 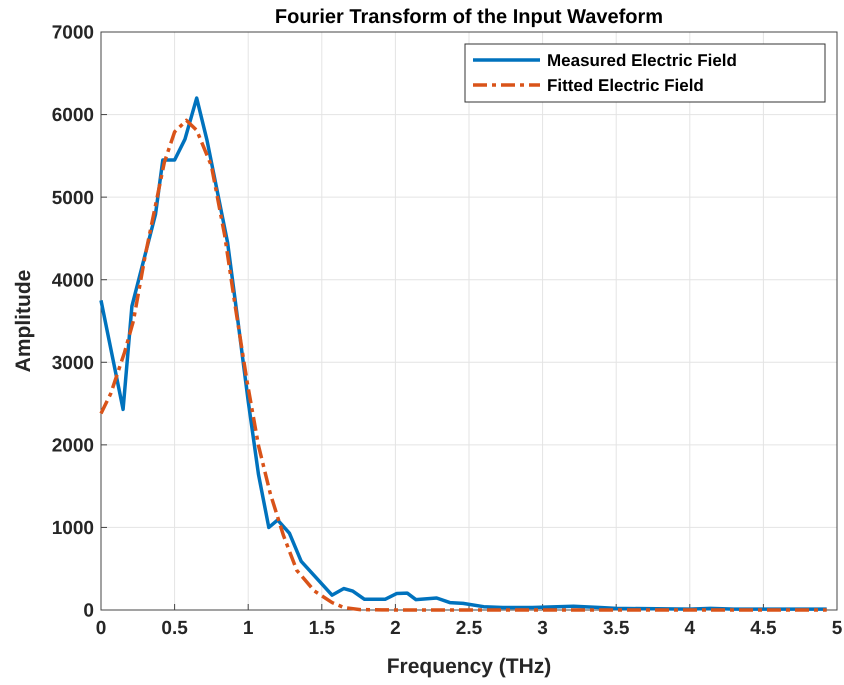 I want to click on x-tick-label: 4, so click(x=690, y=628).